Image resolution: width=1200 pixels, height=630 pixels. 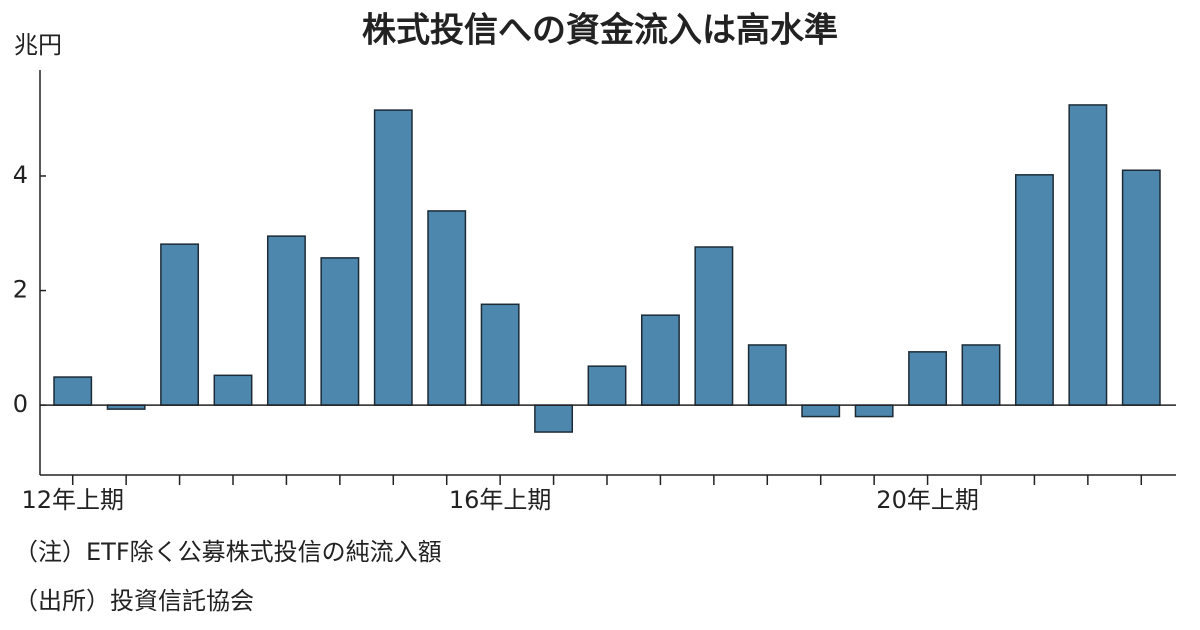 What do you see at coordinates (20, 404) in the screenshot?
I see `y-tick-label: 0` at bounding box center [20, 404].